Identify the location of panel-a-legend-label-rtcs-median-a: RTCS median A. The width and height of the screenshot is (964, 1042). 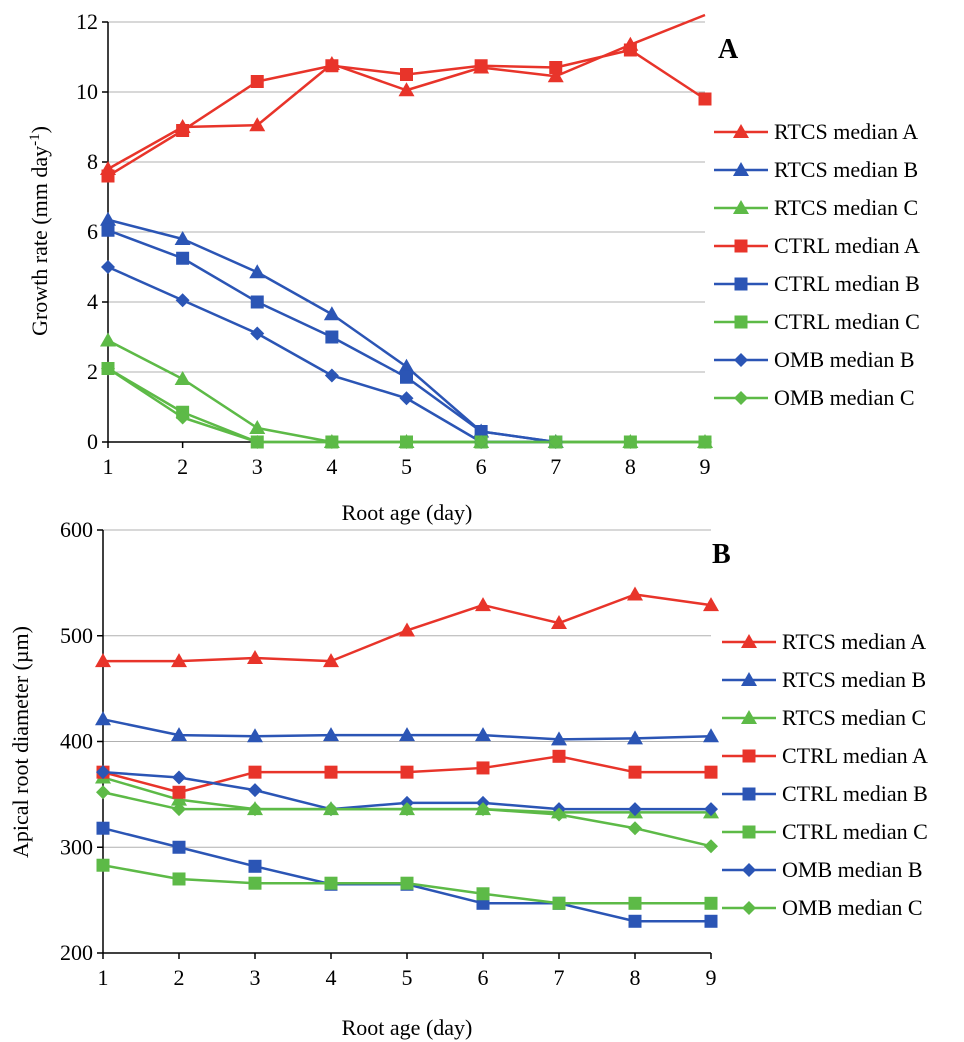
(846, 131).